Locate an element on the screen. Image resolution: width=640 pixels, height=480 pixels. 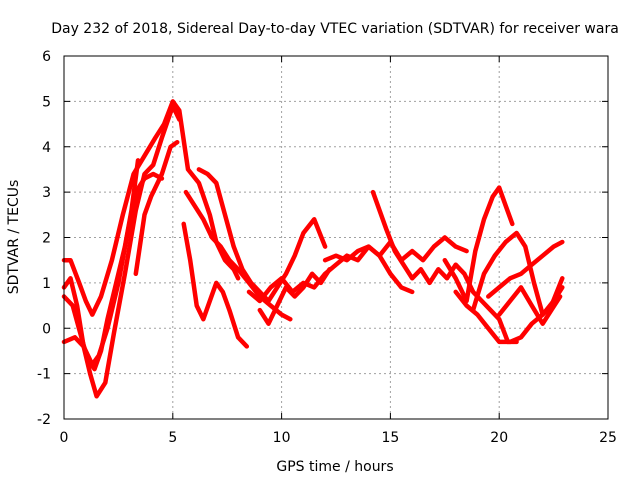
series-sat-q is located at coordinates (529, 305).